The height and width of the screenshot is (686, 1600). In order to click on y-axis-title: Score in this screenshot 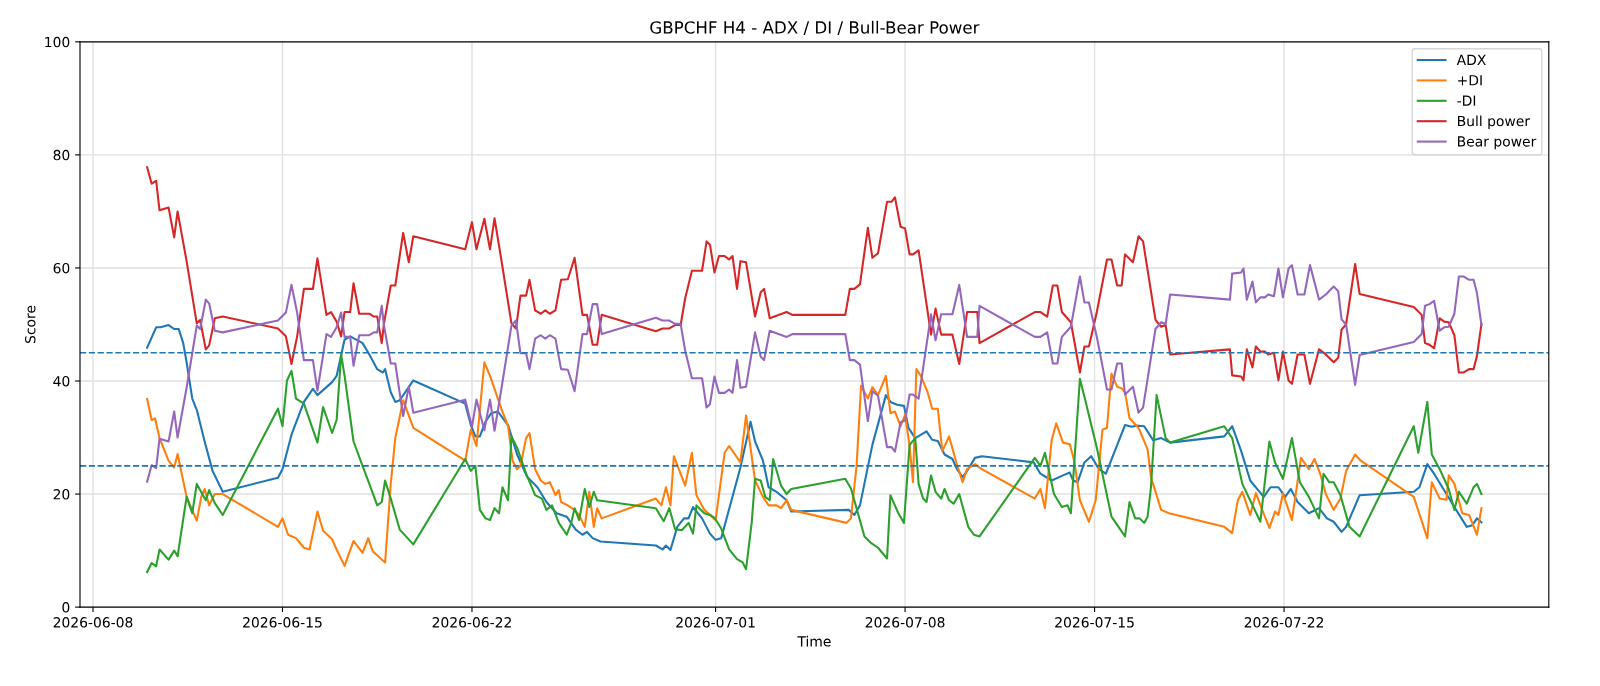, I will do `click(30, 324)`.